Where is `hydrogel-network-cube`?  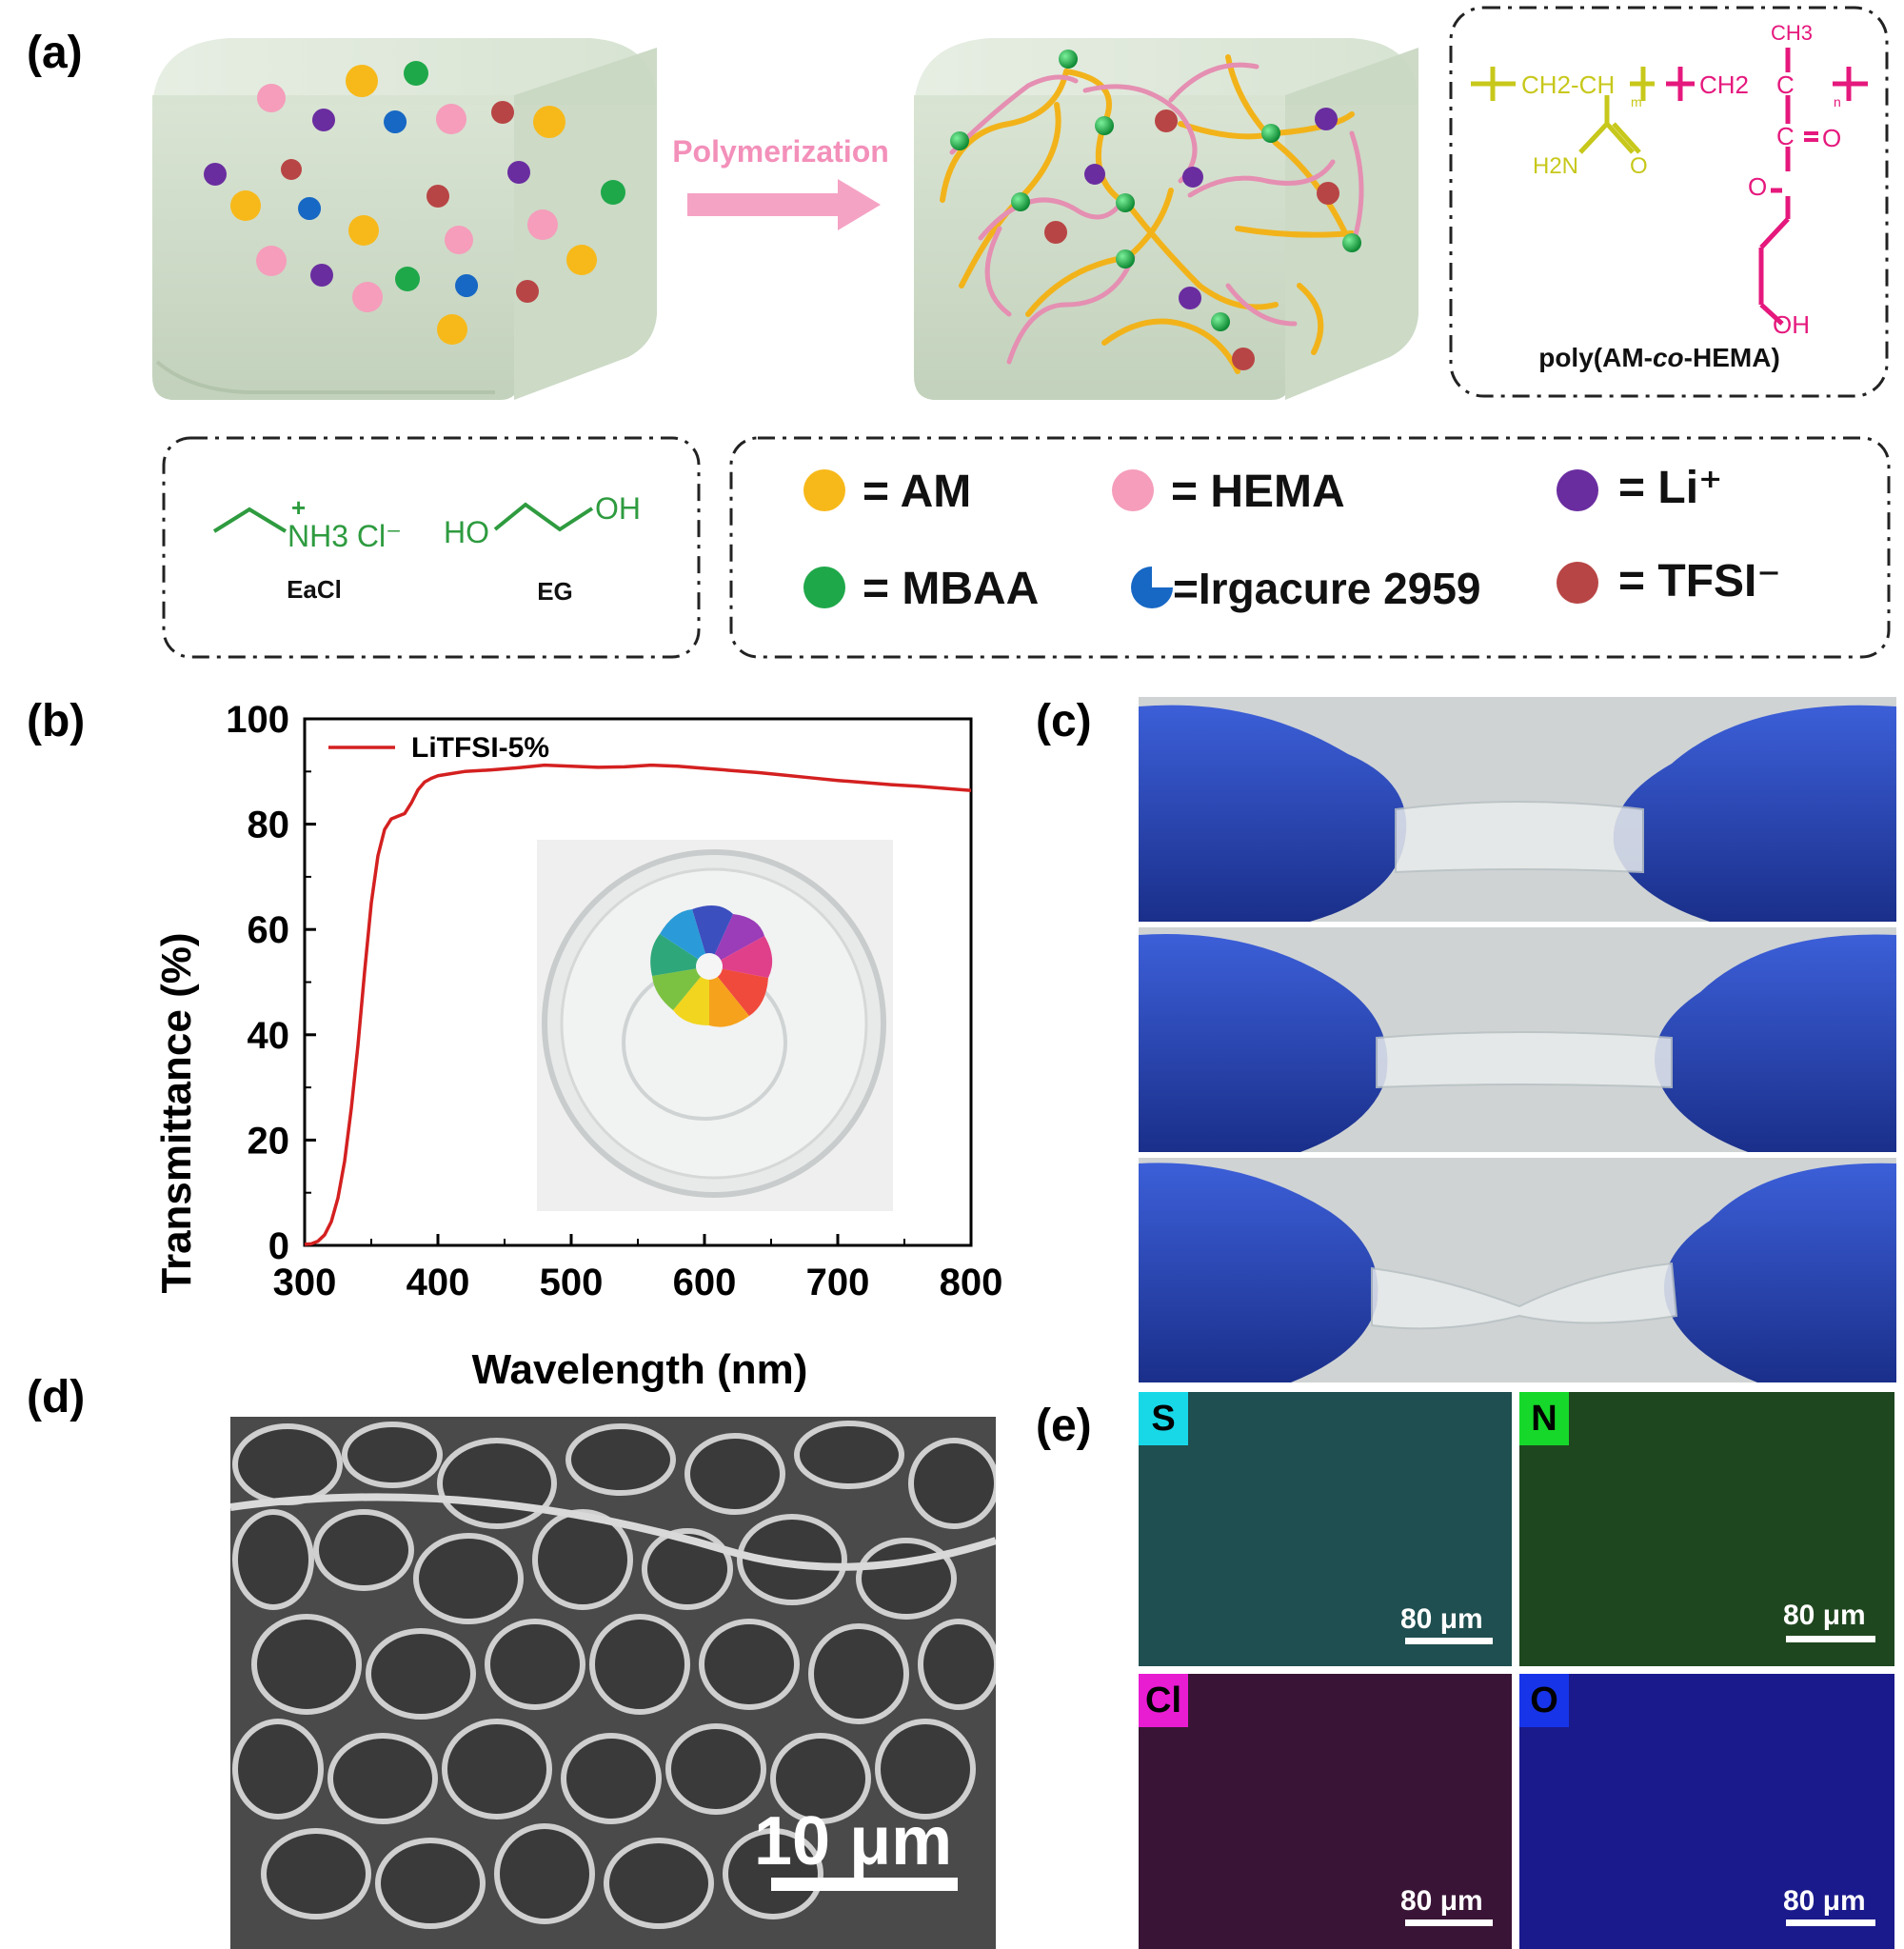
hydrogel-network-cube is located at coordinates (1166, 219).